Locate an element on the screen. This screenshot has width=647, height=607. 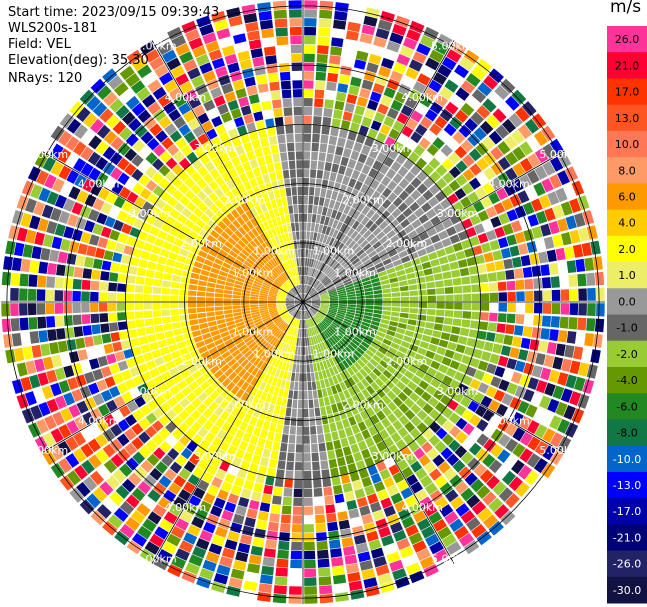
colorbar-tick-label: -10.0 is located at coordinates (627, 459).